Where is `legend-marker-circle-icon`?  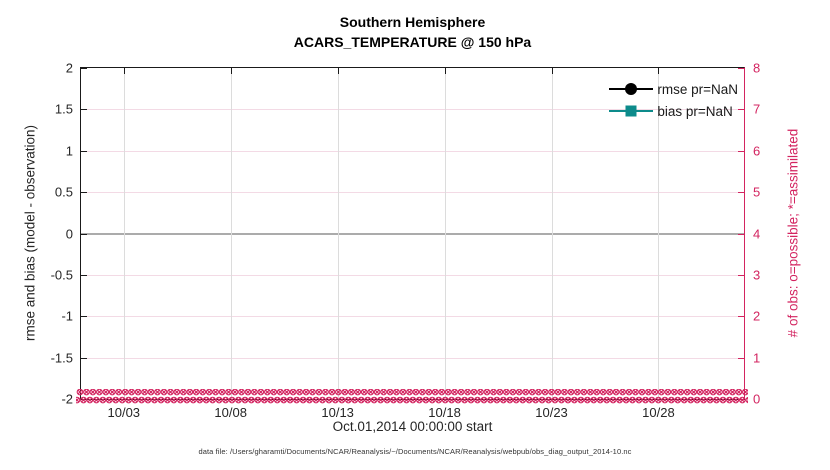
legend-marker-circle-icon is located at coordinates (631, 89).